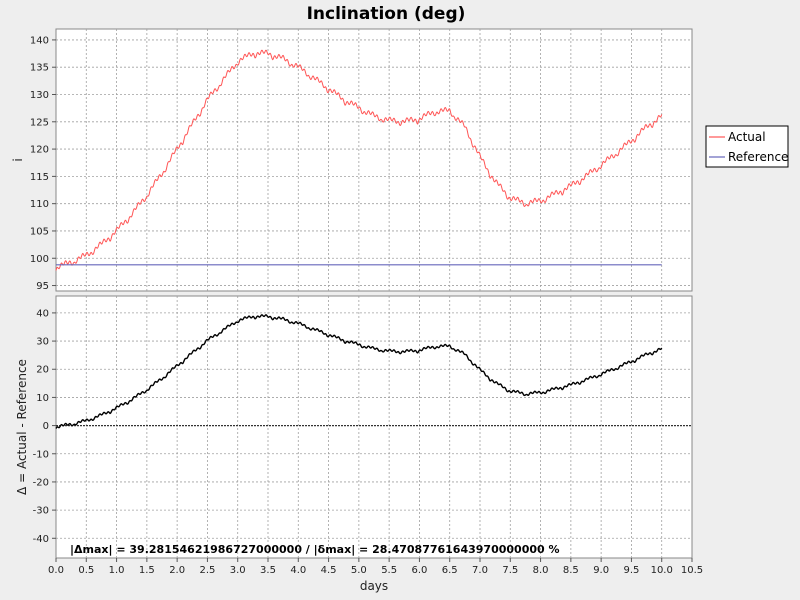 The height and width of the screenshot is (600, 800). Describe the element at coordinates (86, 570) in the screenshot. I see `x-tick-label-1: 0.5` at that location.